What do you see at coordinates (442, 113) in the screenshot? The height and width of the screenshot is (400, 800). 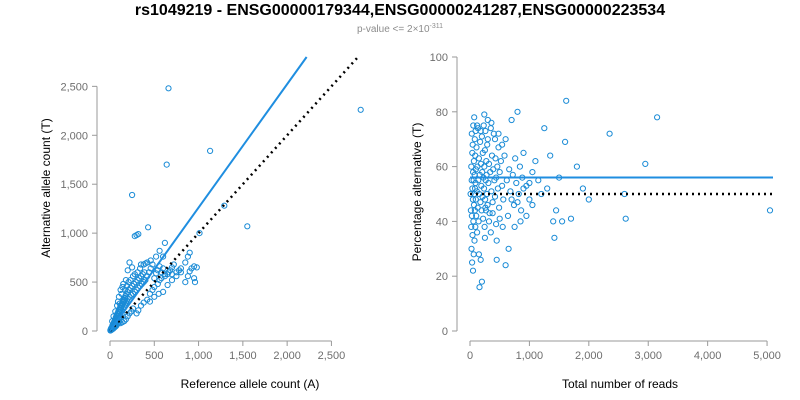 I see `y-tick-label: 80` at bounding box center [442, 113].